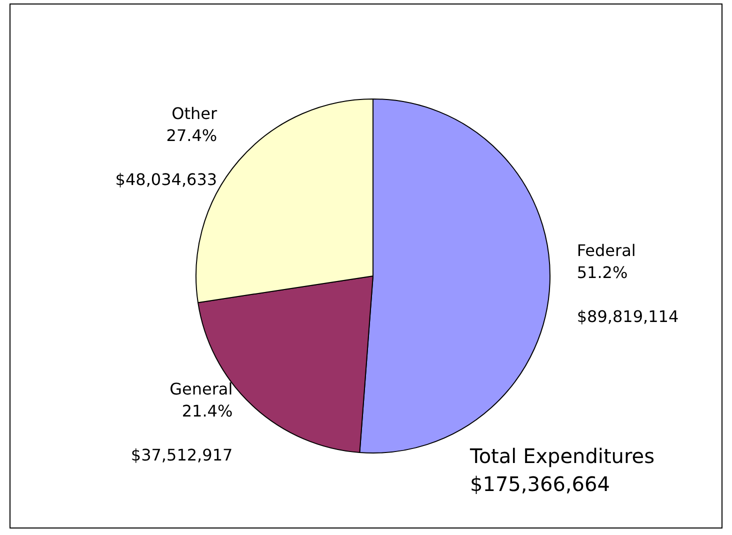 The height and width of the screenshot is (535, 732). Describe the element at coordinates (195, 113) in the screenshot. I see `slice-label: Other` at that location.